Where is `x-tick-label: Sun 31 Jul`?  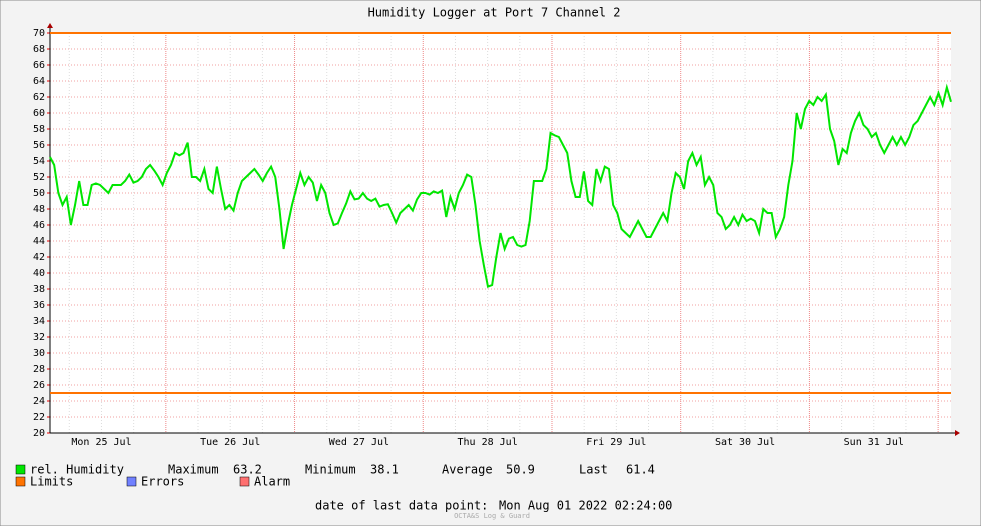 x-tick-label: Sun 31 Jul is located at coordinates (874, 442).